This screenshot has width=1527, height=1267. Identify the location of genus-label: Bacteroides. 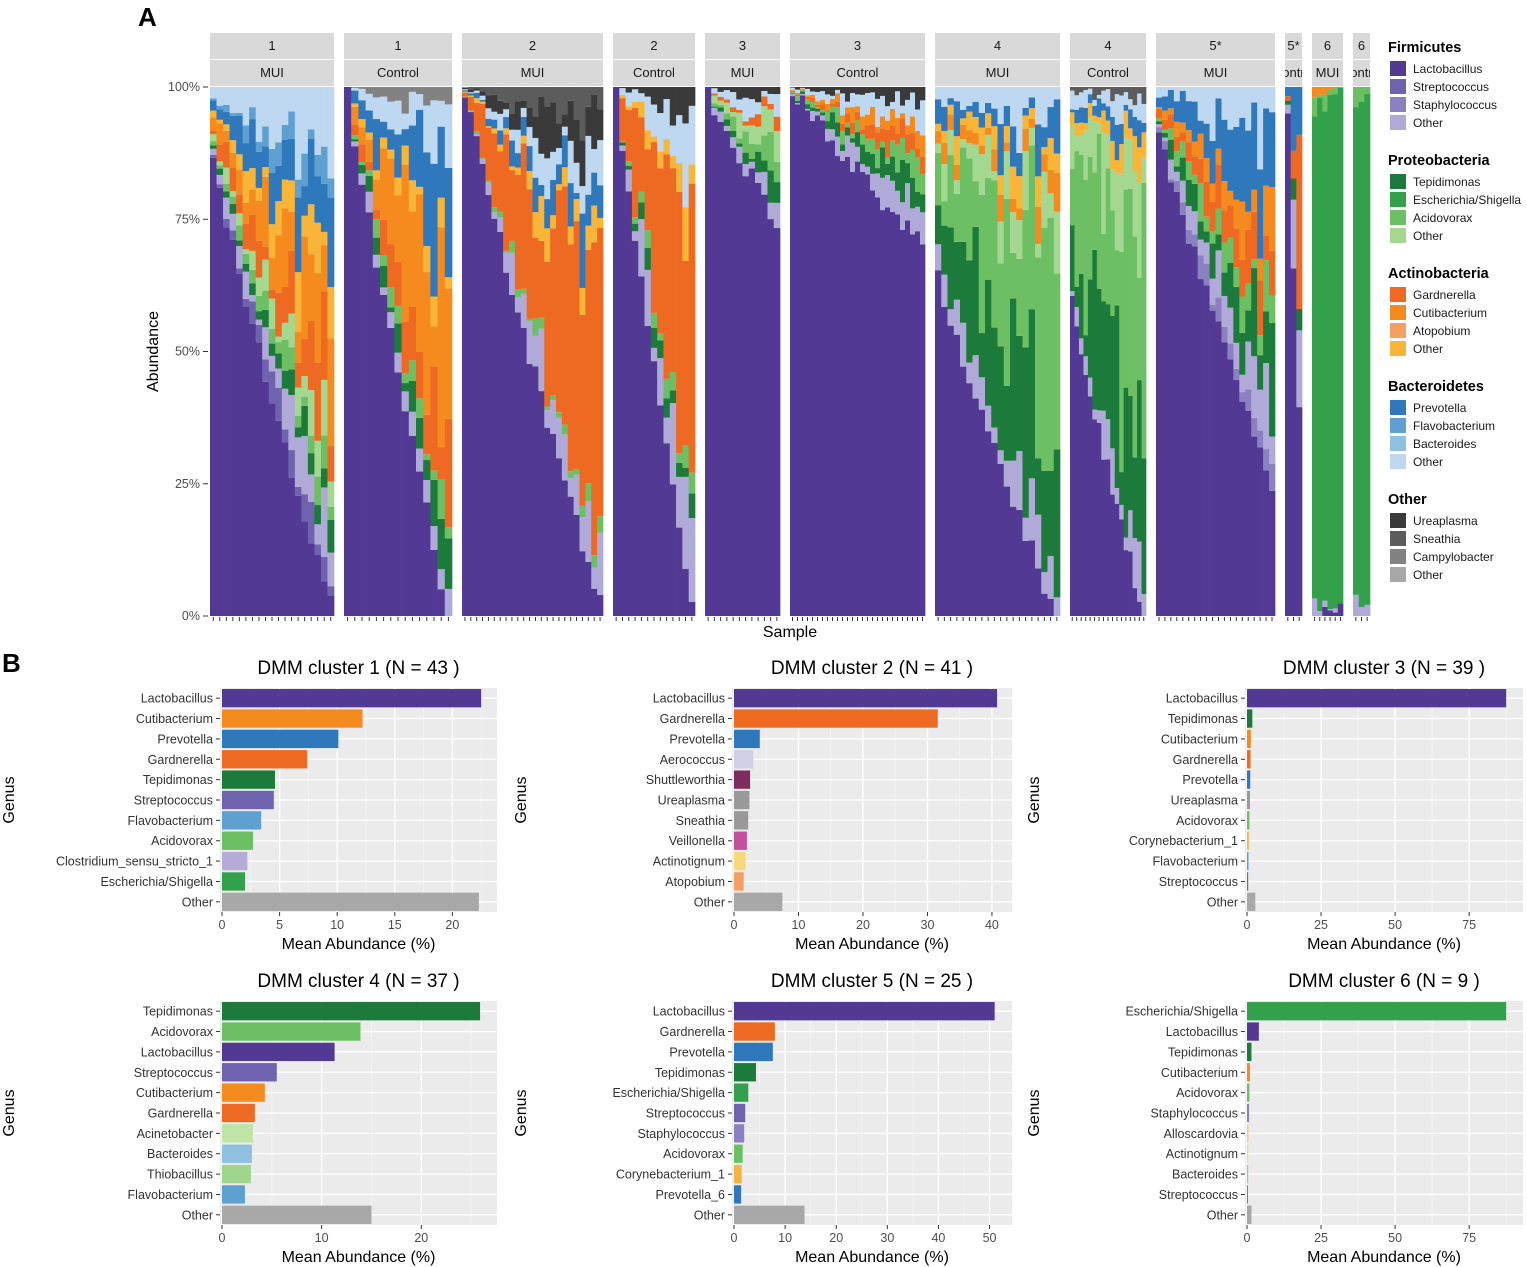
(180, 1154).